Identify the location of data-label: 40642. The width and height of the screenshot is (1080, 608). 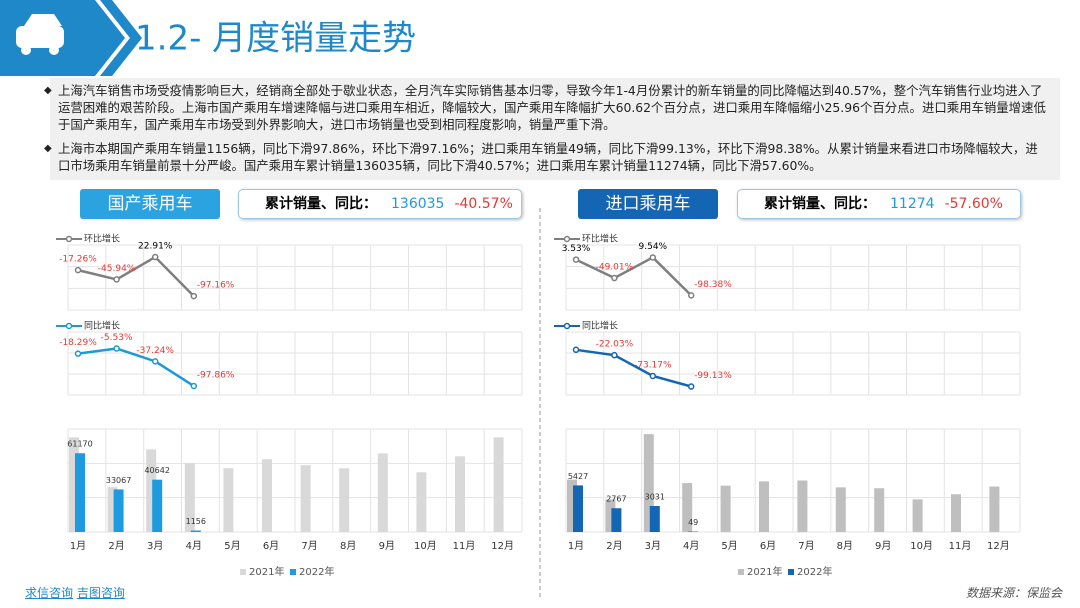
(156, 470).